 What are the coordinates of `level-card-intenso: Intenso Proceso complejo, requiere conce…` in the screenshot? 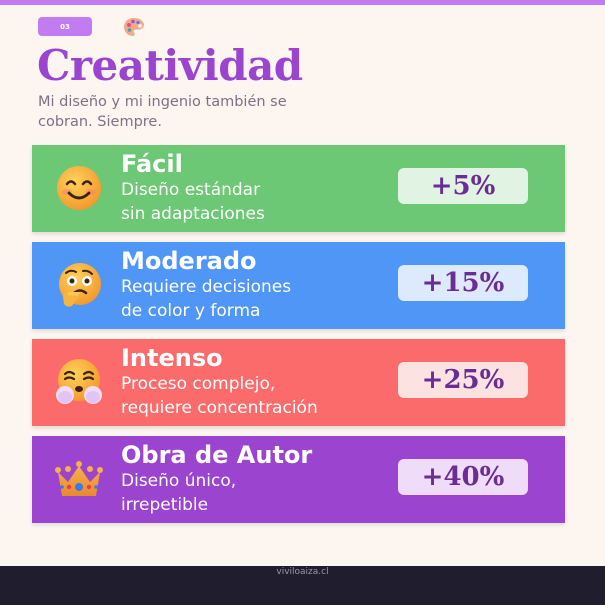 It's located at (298, 382).